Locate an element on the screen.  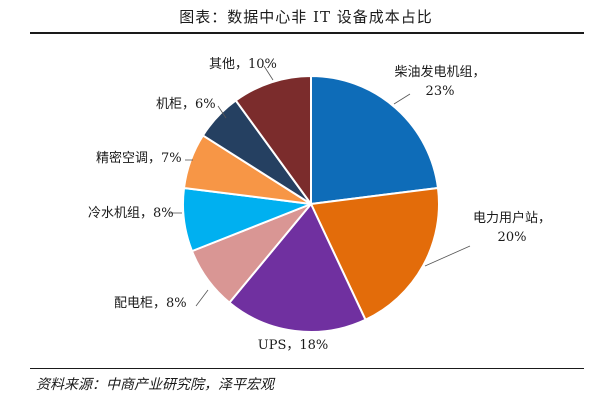
slice-label-2: 电力用户站， 20% is located at coordinates (512, 227).